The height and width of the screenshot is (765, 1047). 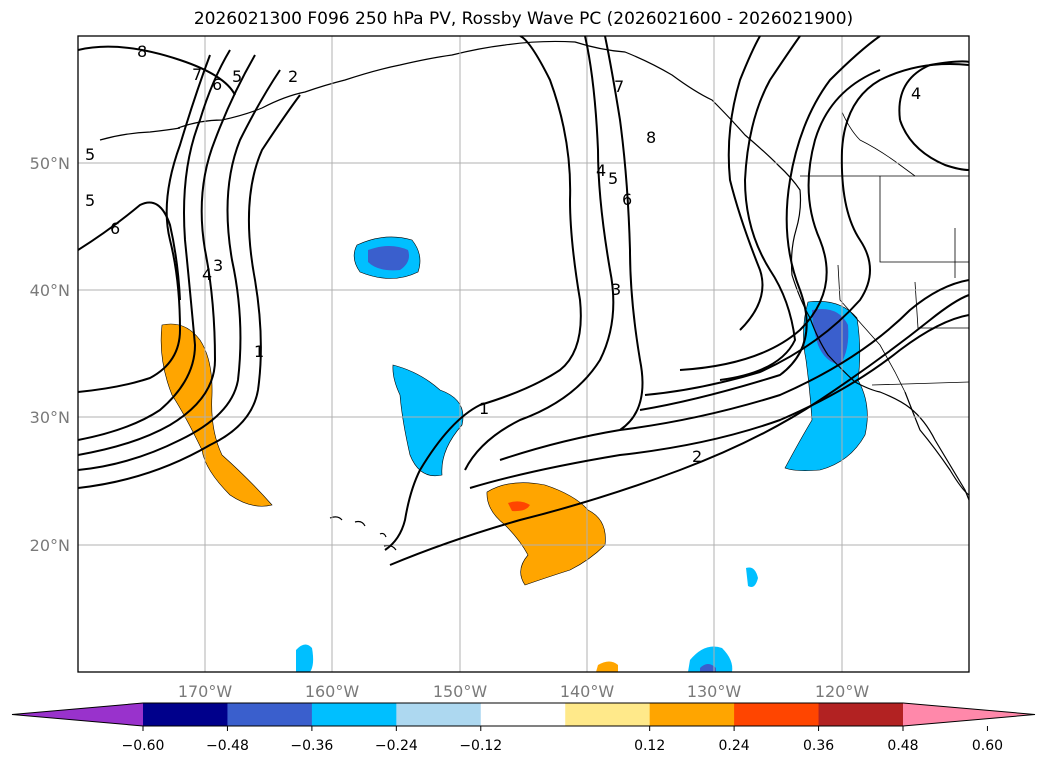 What do you see at coordinates (50, 545) in the screenshot?
I see `lat-tick-label: 20°N` at bounding box center [50, 545].